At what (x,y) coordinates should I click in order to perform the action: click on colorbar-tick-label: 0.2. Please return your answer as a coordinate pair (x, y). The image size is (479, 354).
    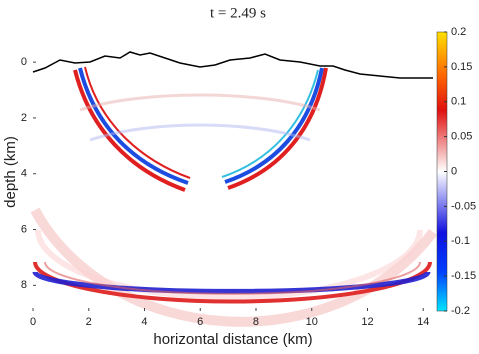
    Looking at the image, I should click on (458, 32).